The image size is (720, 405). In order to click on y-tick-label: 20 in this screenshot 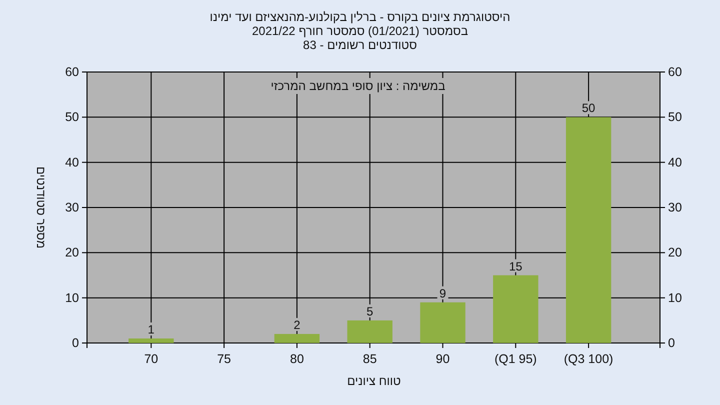, I will do `click(72, 253)`.